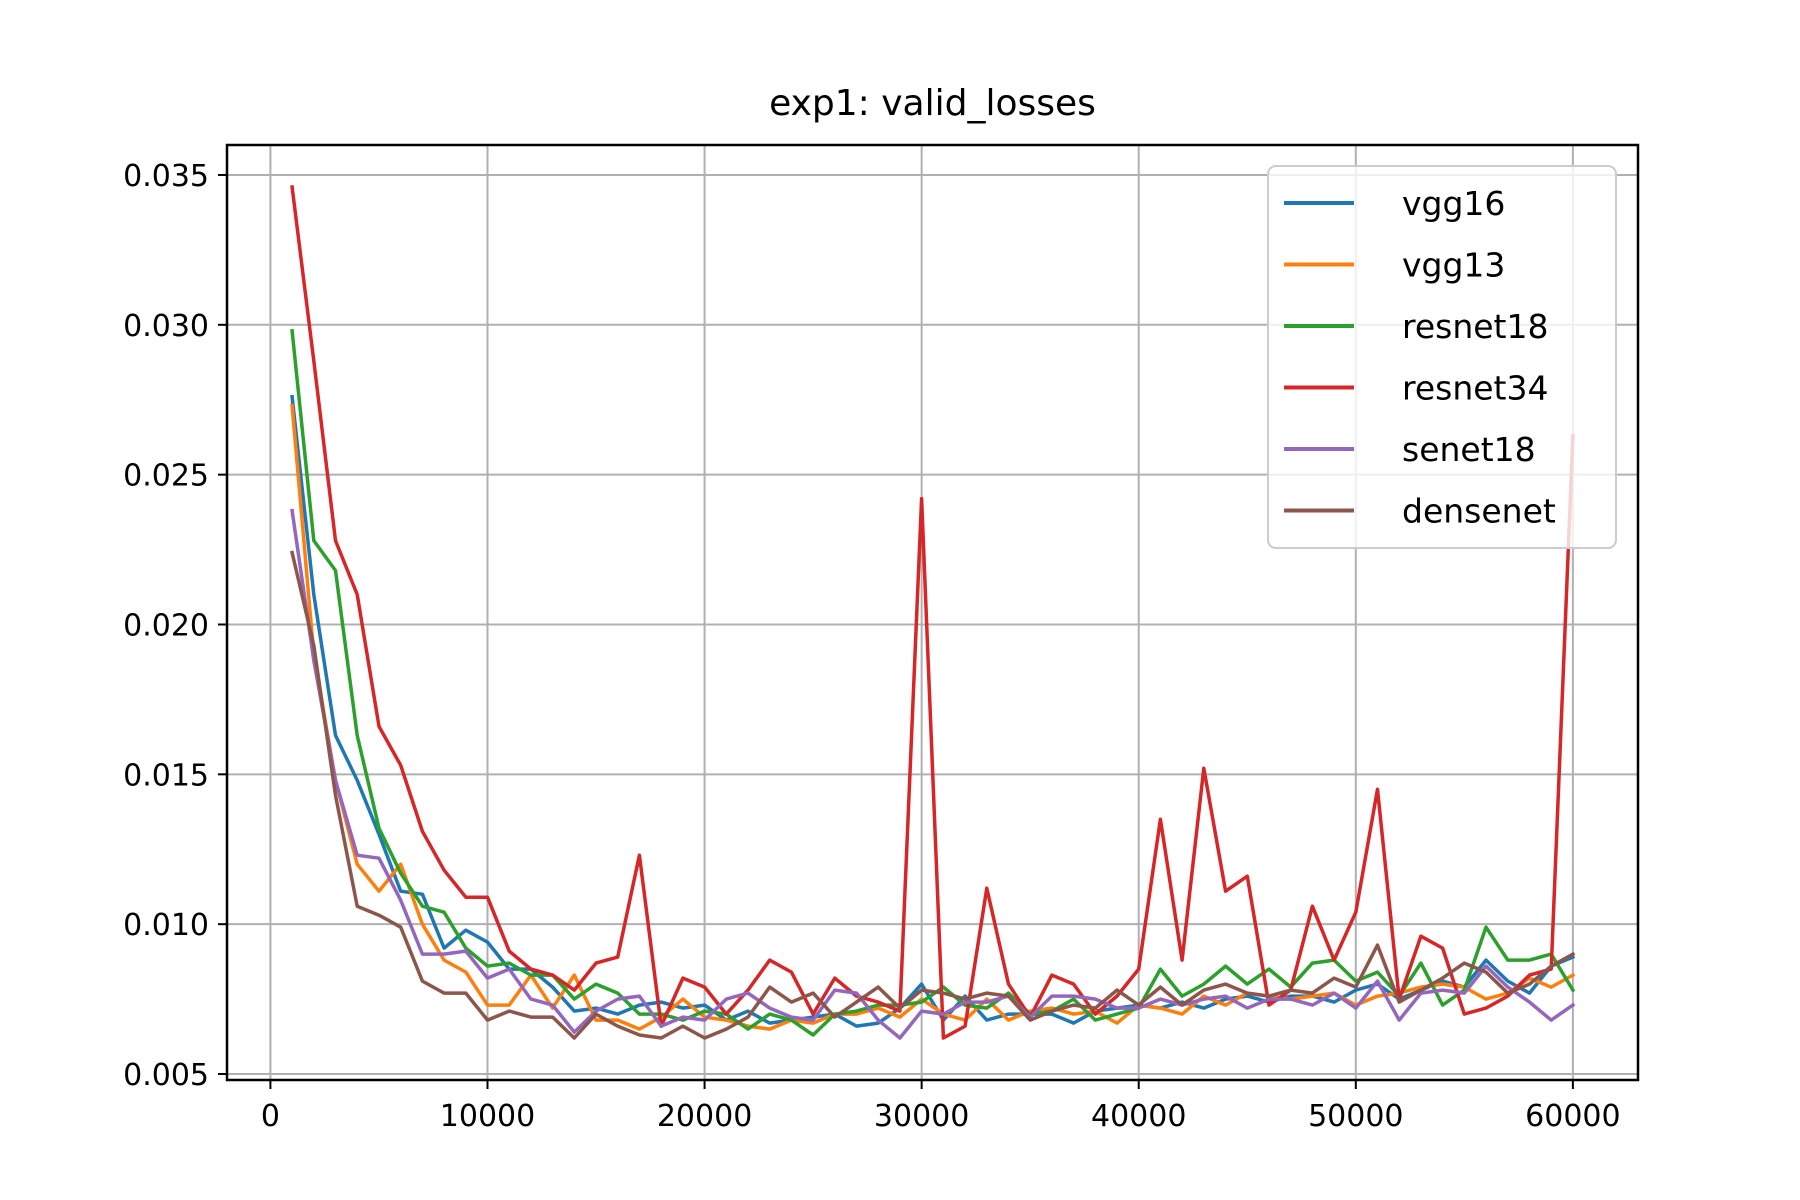  Describe the element at coordinates (487, 1116) in the screenshot. I see `x-tick-label: 10000` at that location.